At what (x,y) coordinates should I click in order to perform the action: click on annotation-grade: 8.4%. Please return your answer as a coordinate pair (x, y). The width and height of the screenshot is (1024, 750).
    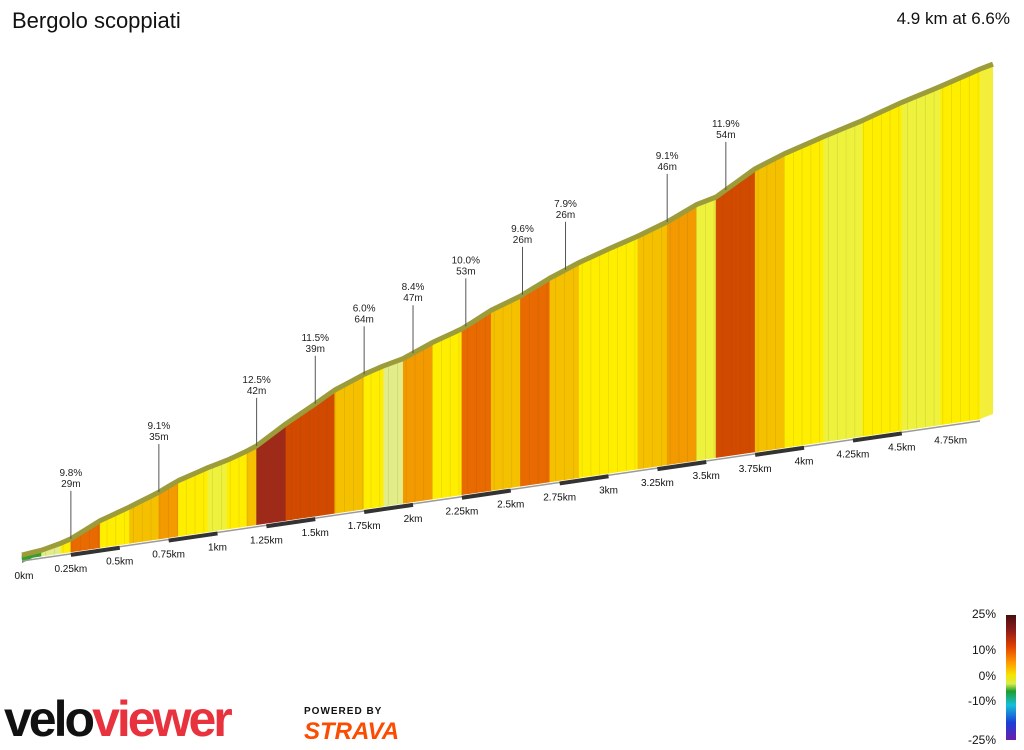
    Looking at the image, I should click on (413, 287).